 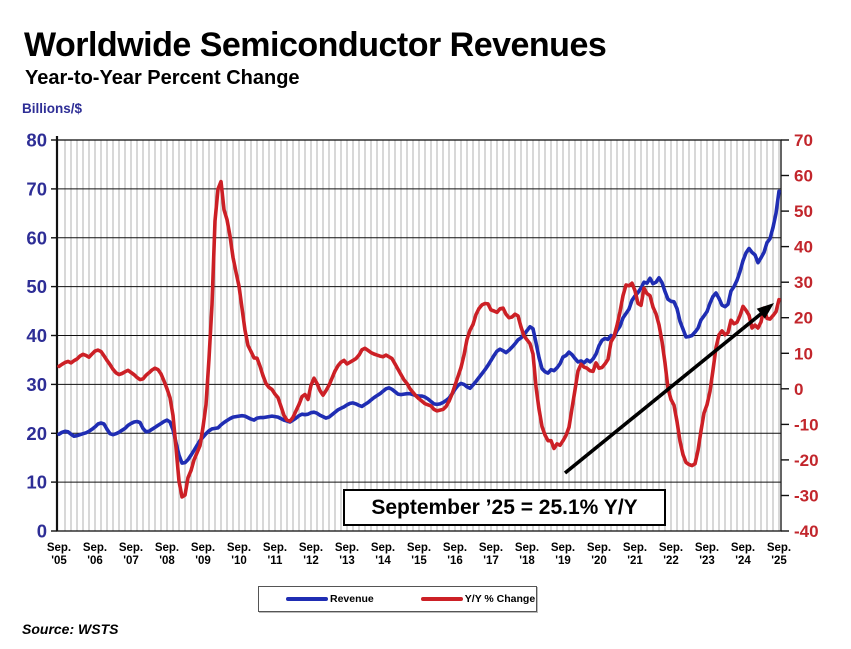 I want to click on svg-text: '16, so click(x=455, y=561).